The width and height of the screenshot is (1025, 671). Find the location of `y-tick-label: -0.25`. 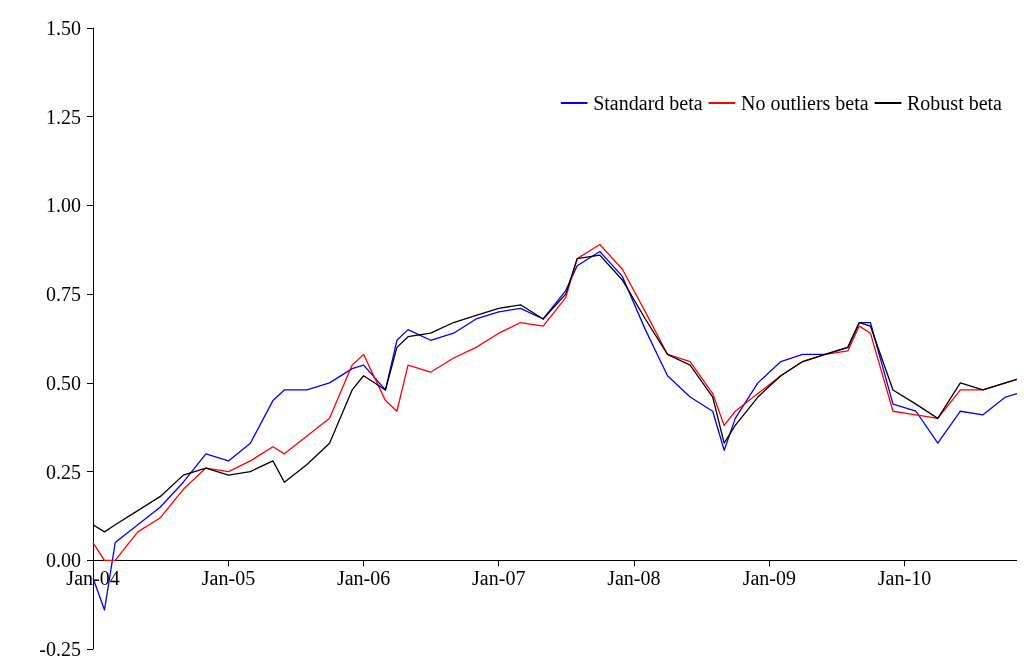

y-tick-label: -0.25 is located at coordinates (60, 649).